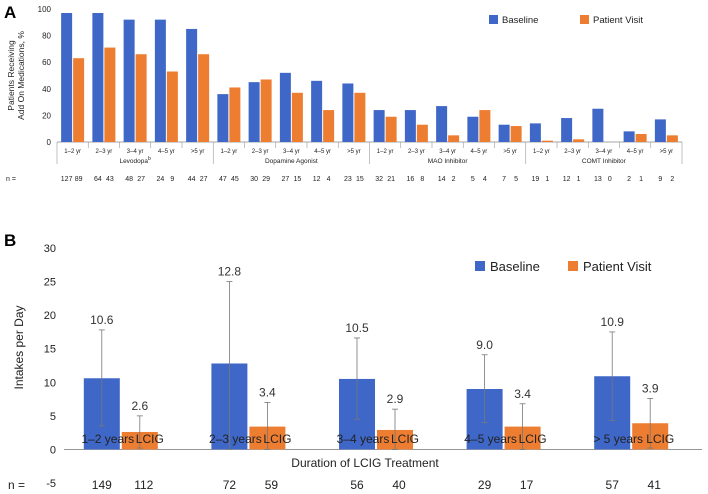 The image size is (708, 494). I want to click on b-y-axis-label: Intakes per Day, so click(19, 347).